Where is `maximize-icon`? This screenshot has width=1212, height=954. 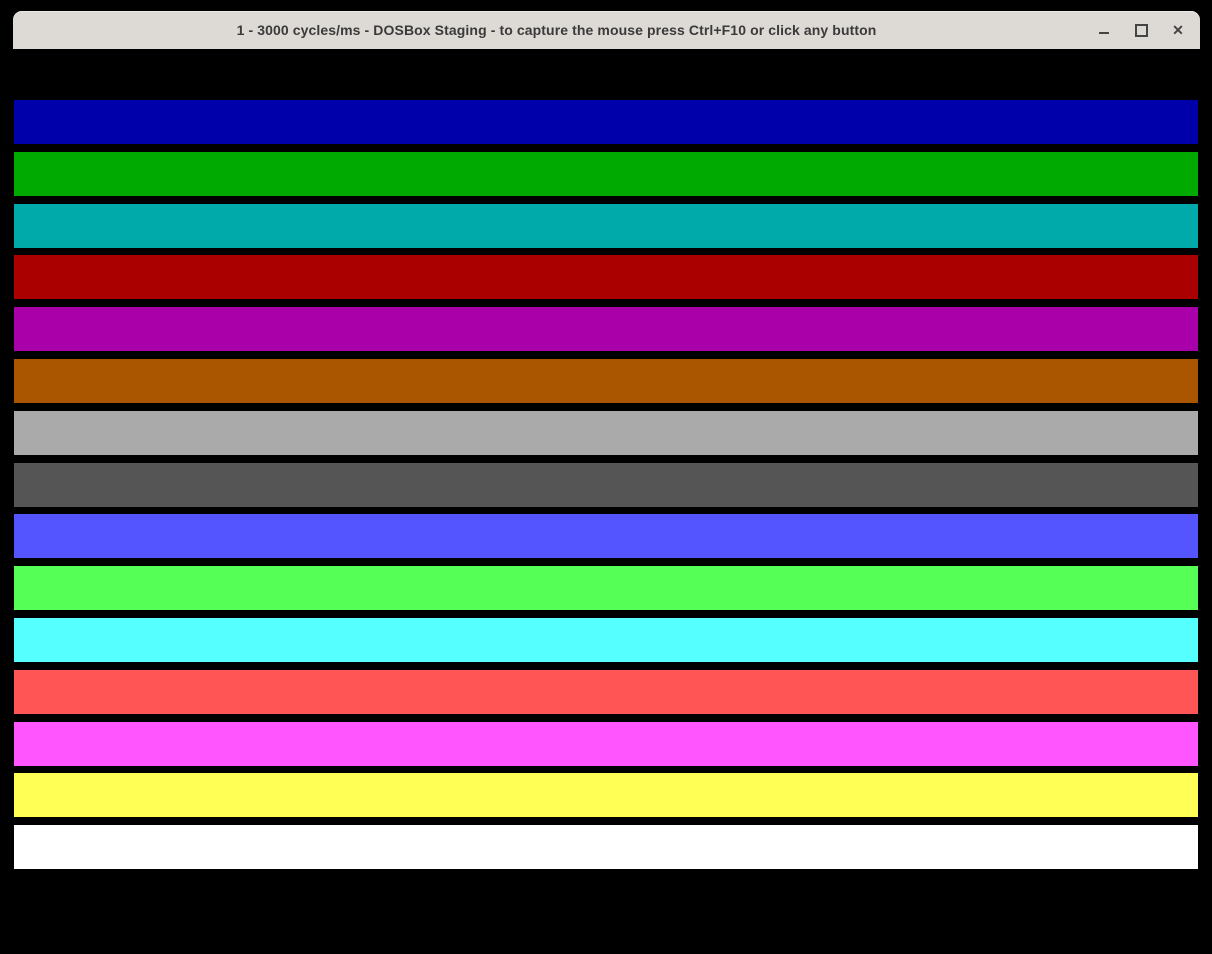 maximize-icon is located at coordinates (1141, 30).